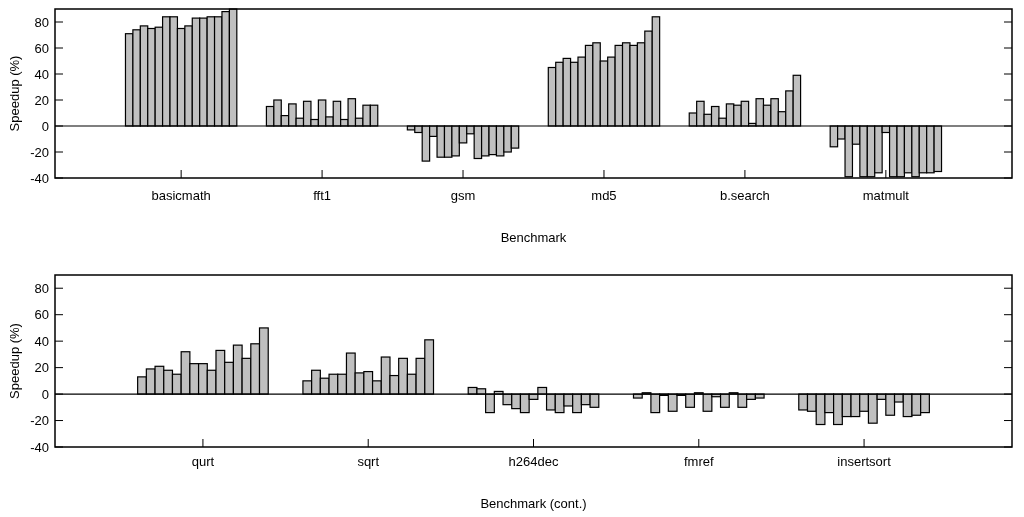 The width and height of the screenshot is (1024, 517). What do you see at coordinates (181, 195) in the screenshot?
I see `x-tick-label: basicmath` at bounding box center [181, 195].